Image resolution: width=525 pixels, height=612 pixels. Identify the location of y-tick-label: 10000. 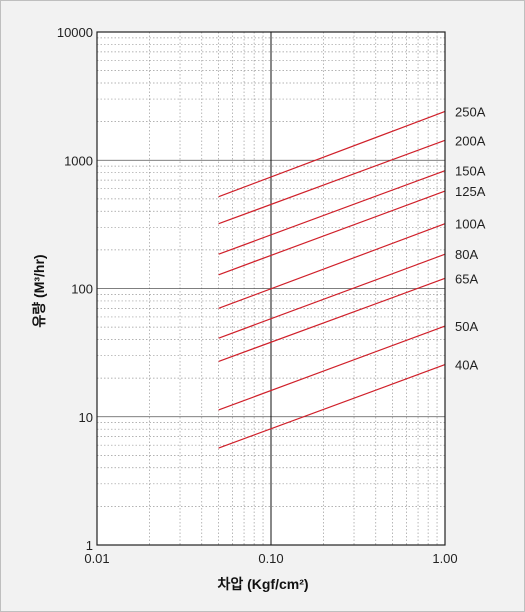
(75, 32).